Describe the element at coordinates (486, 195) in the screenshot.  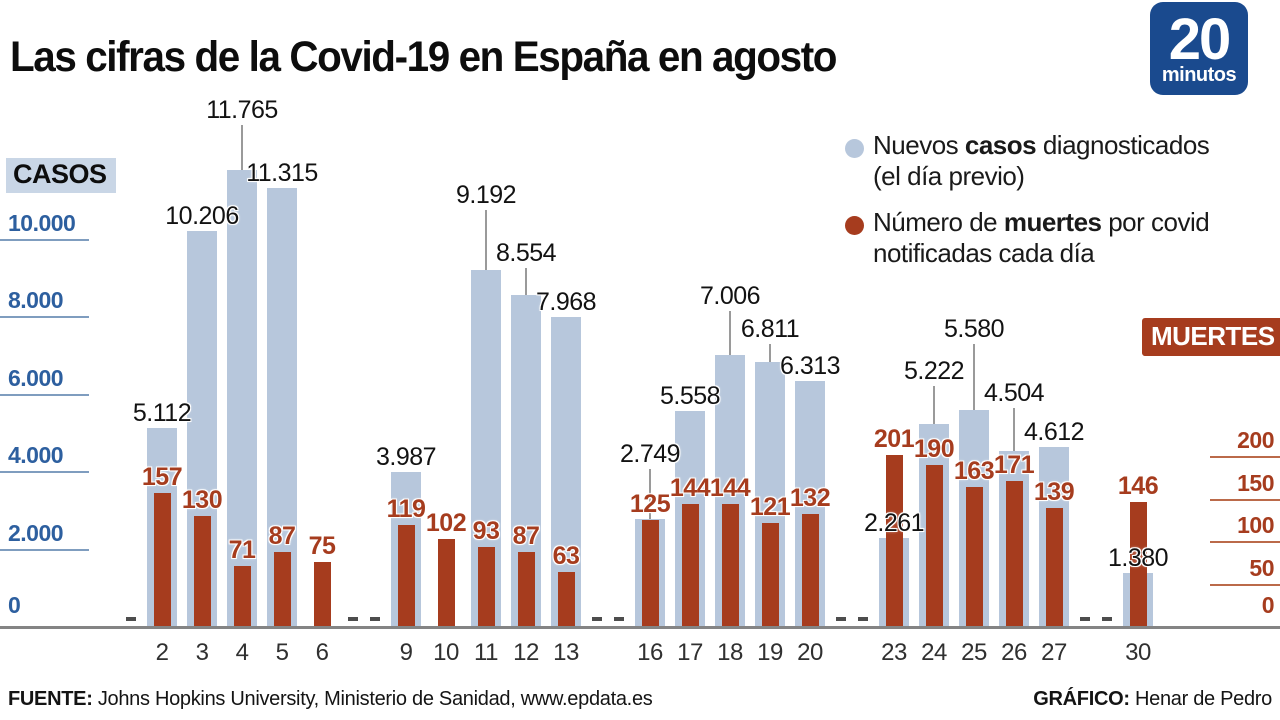
I see `cases-value-day-11: 9.192` at that location.